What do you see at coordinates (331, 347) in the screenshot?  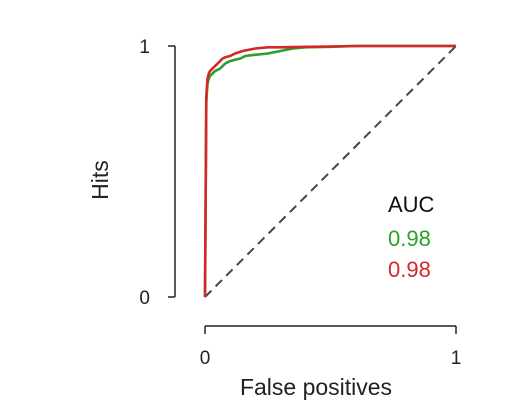 I see `x-axis: 0 1` at bounding box center [331, 347].